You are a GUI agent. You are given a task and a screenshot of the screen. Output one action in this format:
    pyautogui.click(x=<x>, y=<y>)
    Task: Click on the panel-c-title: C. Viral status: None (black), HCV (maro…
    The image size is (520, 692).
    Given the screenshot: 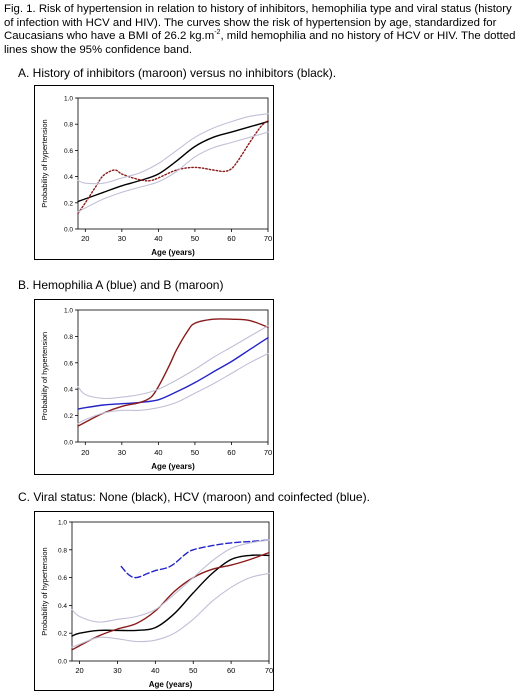 What is the action you would take?
    pyautogui.click(x=194, y=497)
    